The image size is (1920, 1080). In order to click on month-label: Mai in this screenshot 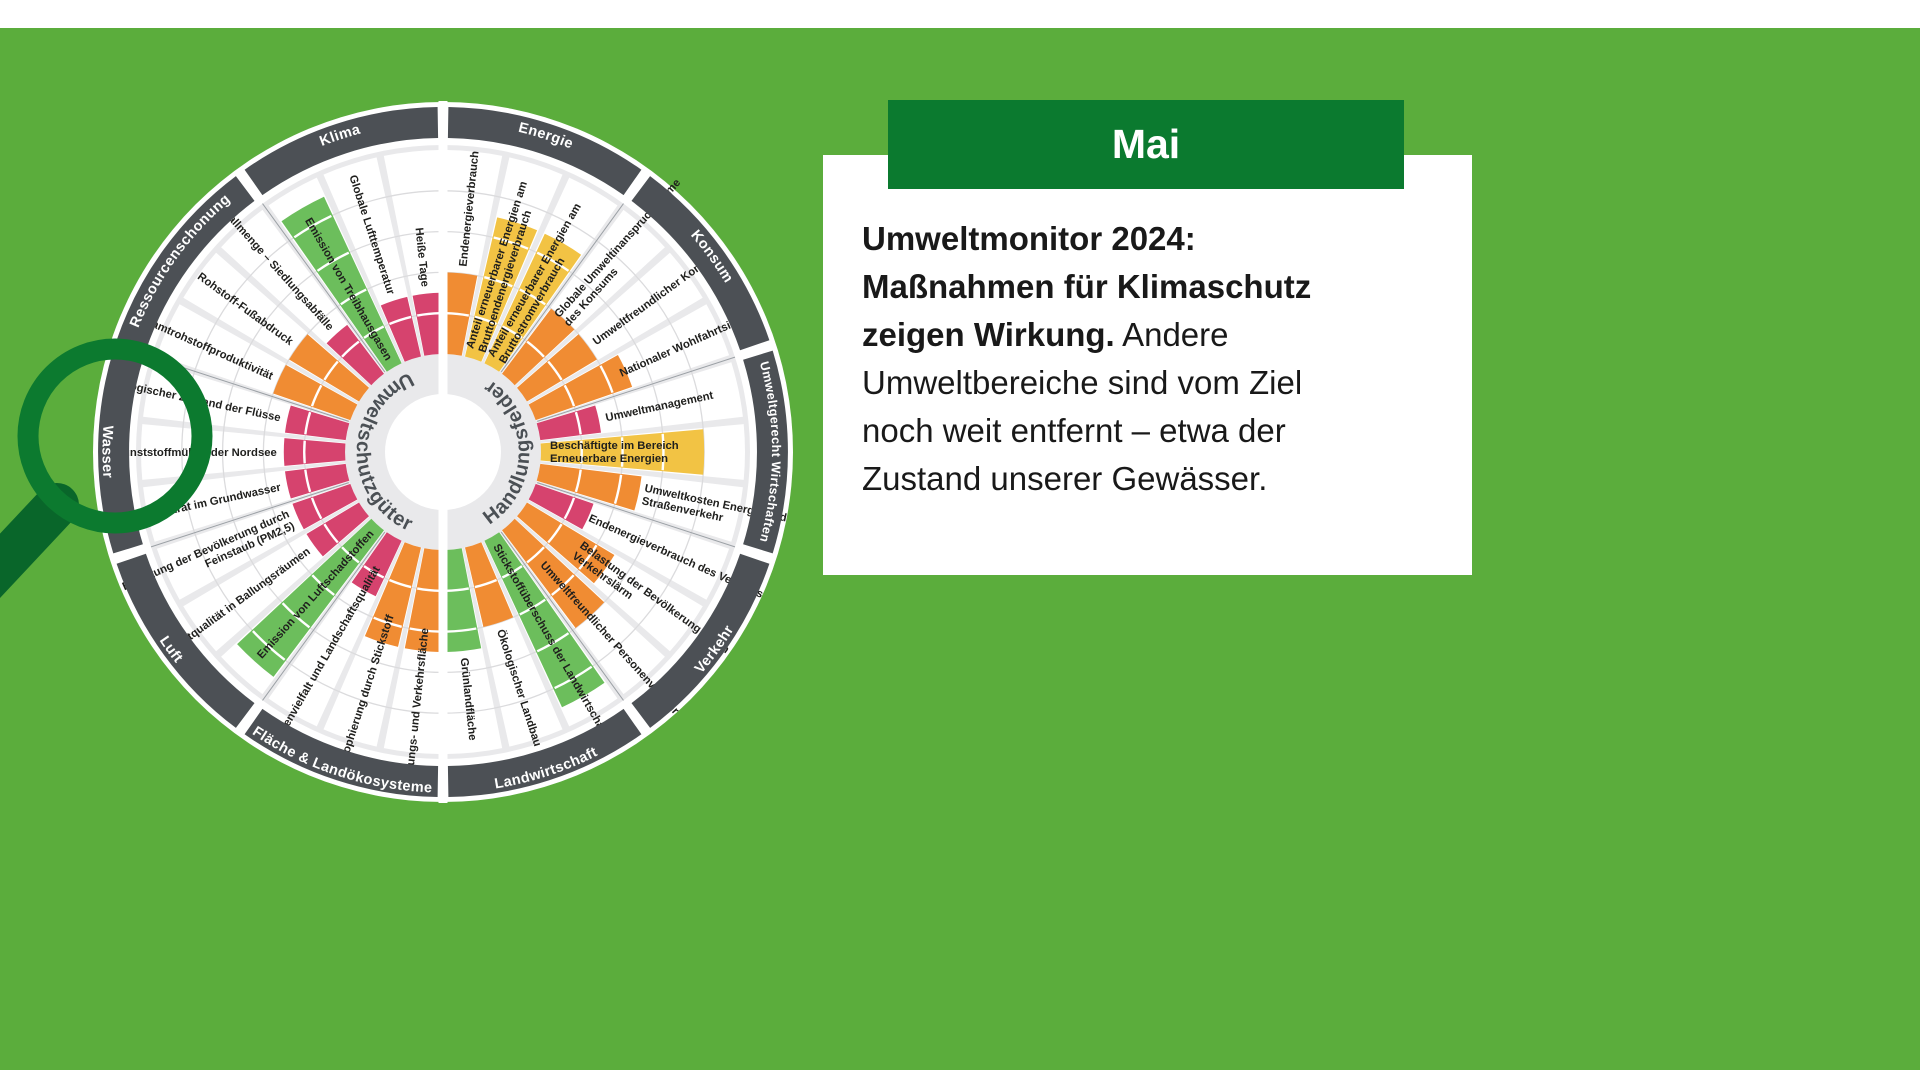, I will do `click(1146, 144)`.